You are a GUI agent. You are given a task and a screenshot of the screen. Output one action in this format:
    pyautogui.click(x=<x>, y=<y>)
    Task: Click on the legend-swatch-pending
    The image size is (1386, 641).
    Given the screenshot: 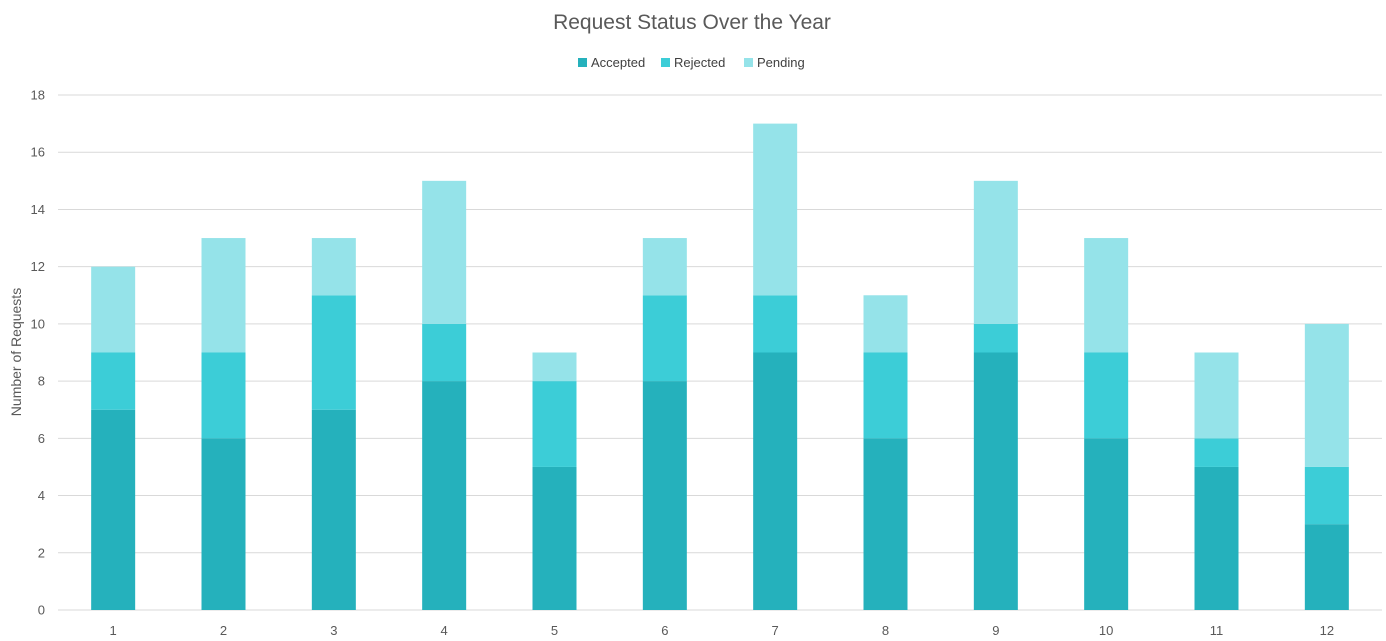 What is the action you would take?
    pyautogui.click(x=748, y=62)
    